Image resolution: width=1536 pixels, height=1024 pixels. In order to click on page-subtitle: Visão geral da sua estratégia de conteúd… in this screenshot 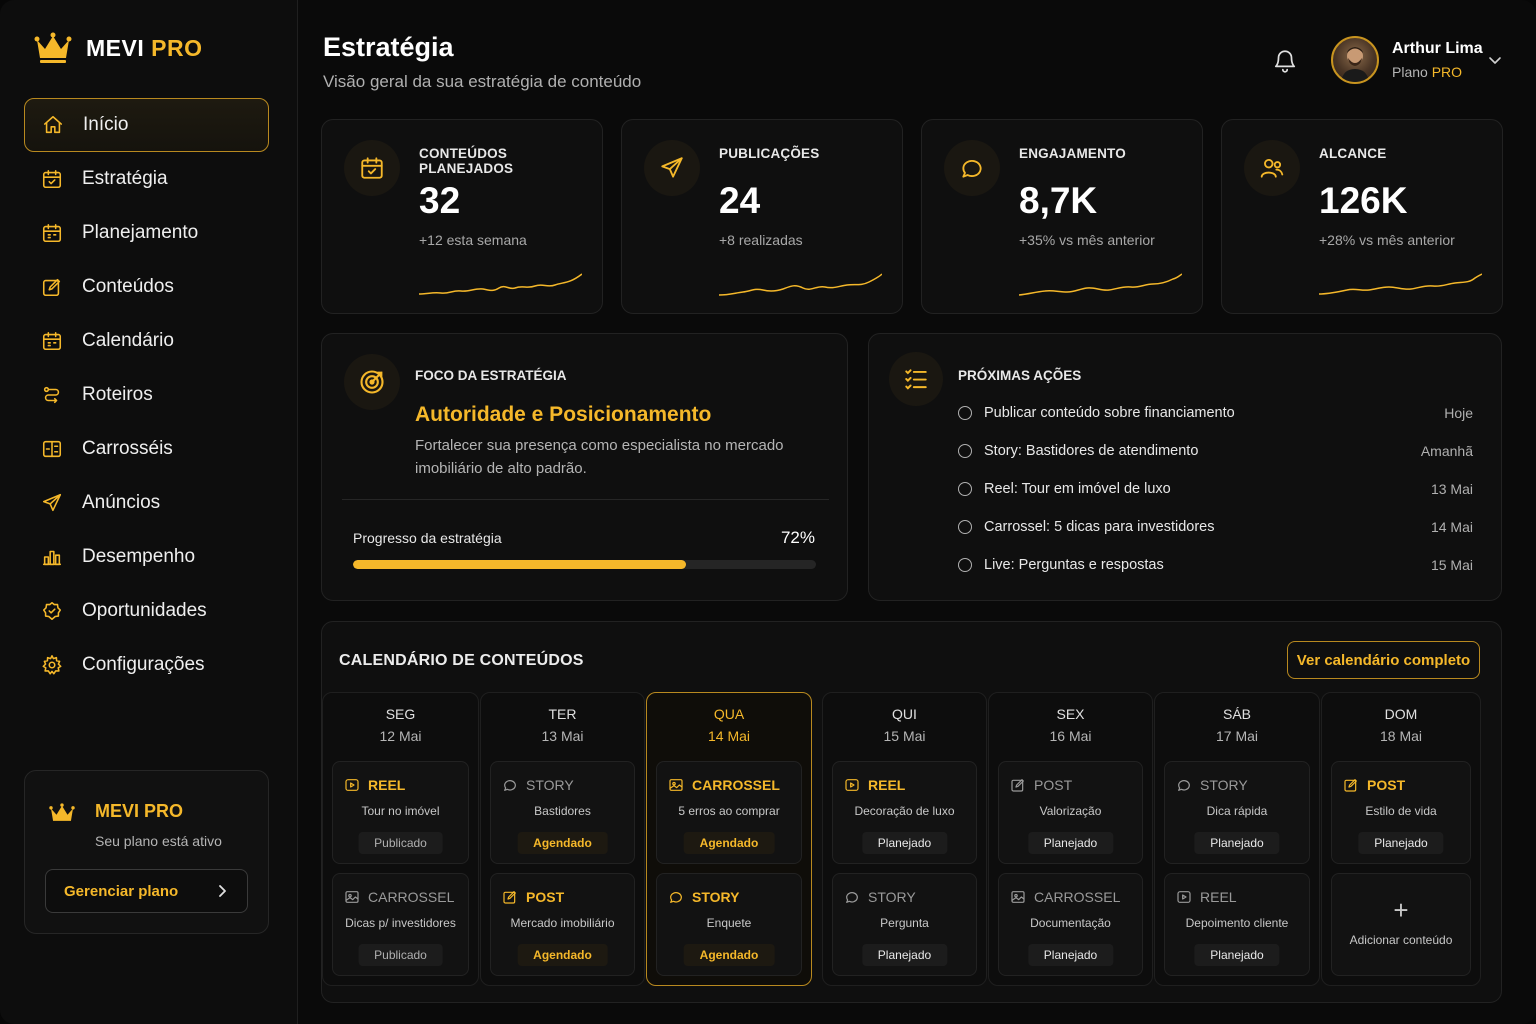, I will do `click(482, 81)`.